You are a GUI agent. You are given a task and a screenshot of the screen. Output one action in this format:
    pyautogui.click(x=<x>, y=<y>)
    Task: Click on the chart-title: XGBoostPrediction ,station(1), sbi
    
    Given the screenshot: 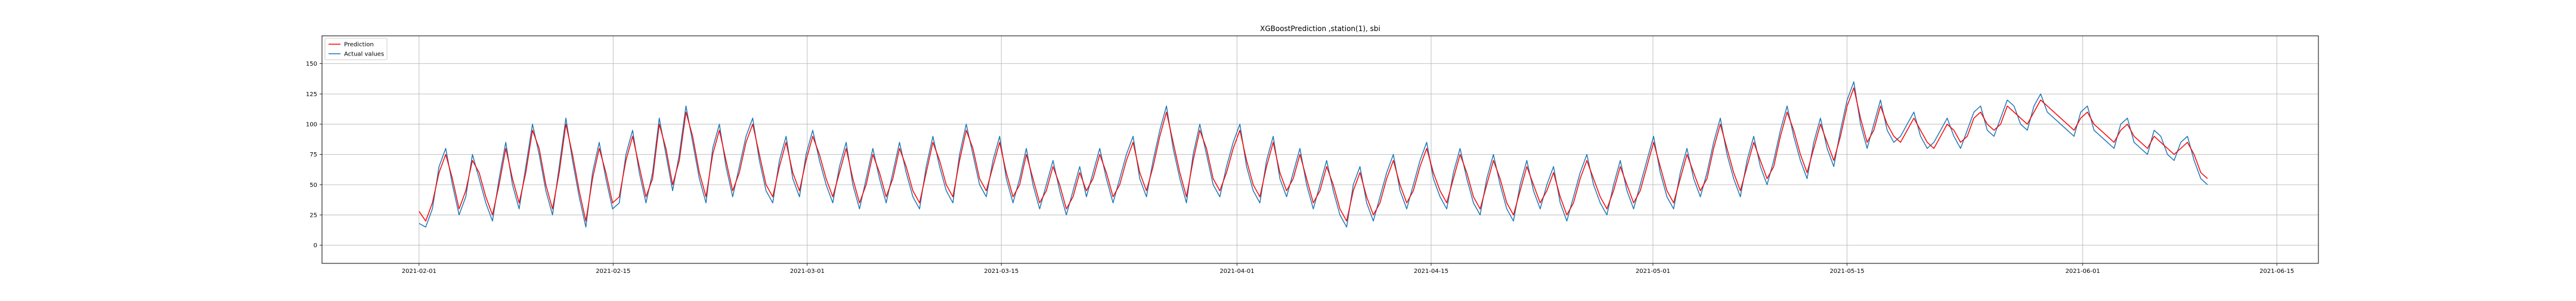 What is the action you would take?
    pyautogui.click(x=1320, y=28)
    